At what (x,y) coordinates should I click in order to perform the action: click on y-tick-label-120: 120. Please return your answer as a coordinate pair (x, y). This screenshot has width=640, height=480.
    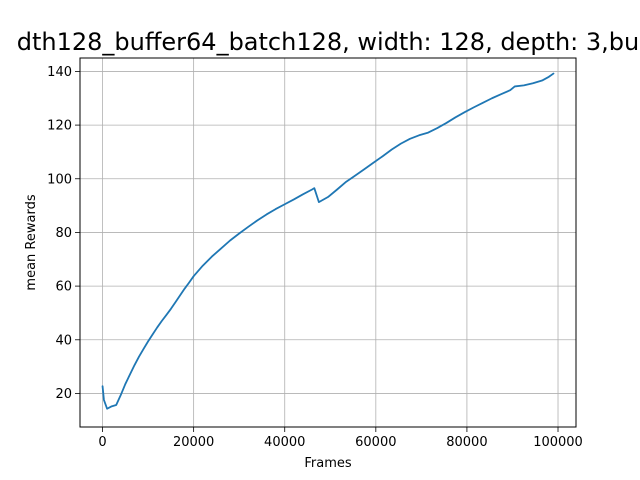
    Looking at the image, I should click on (59, 126).